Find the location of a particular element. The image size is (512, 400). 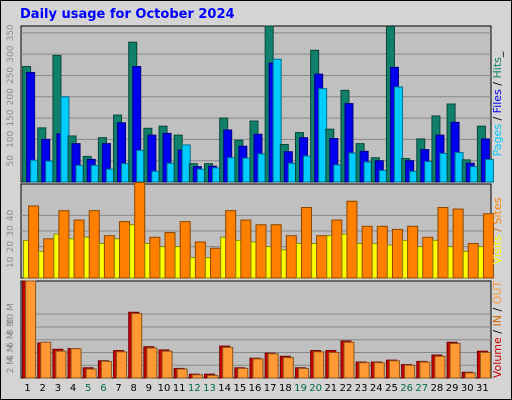

day-label: 16 is located at coordinates (255, 388).